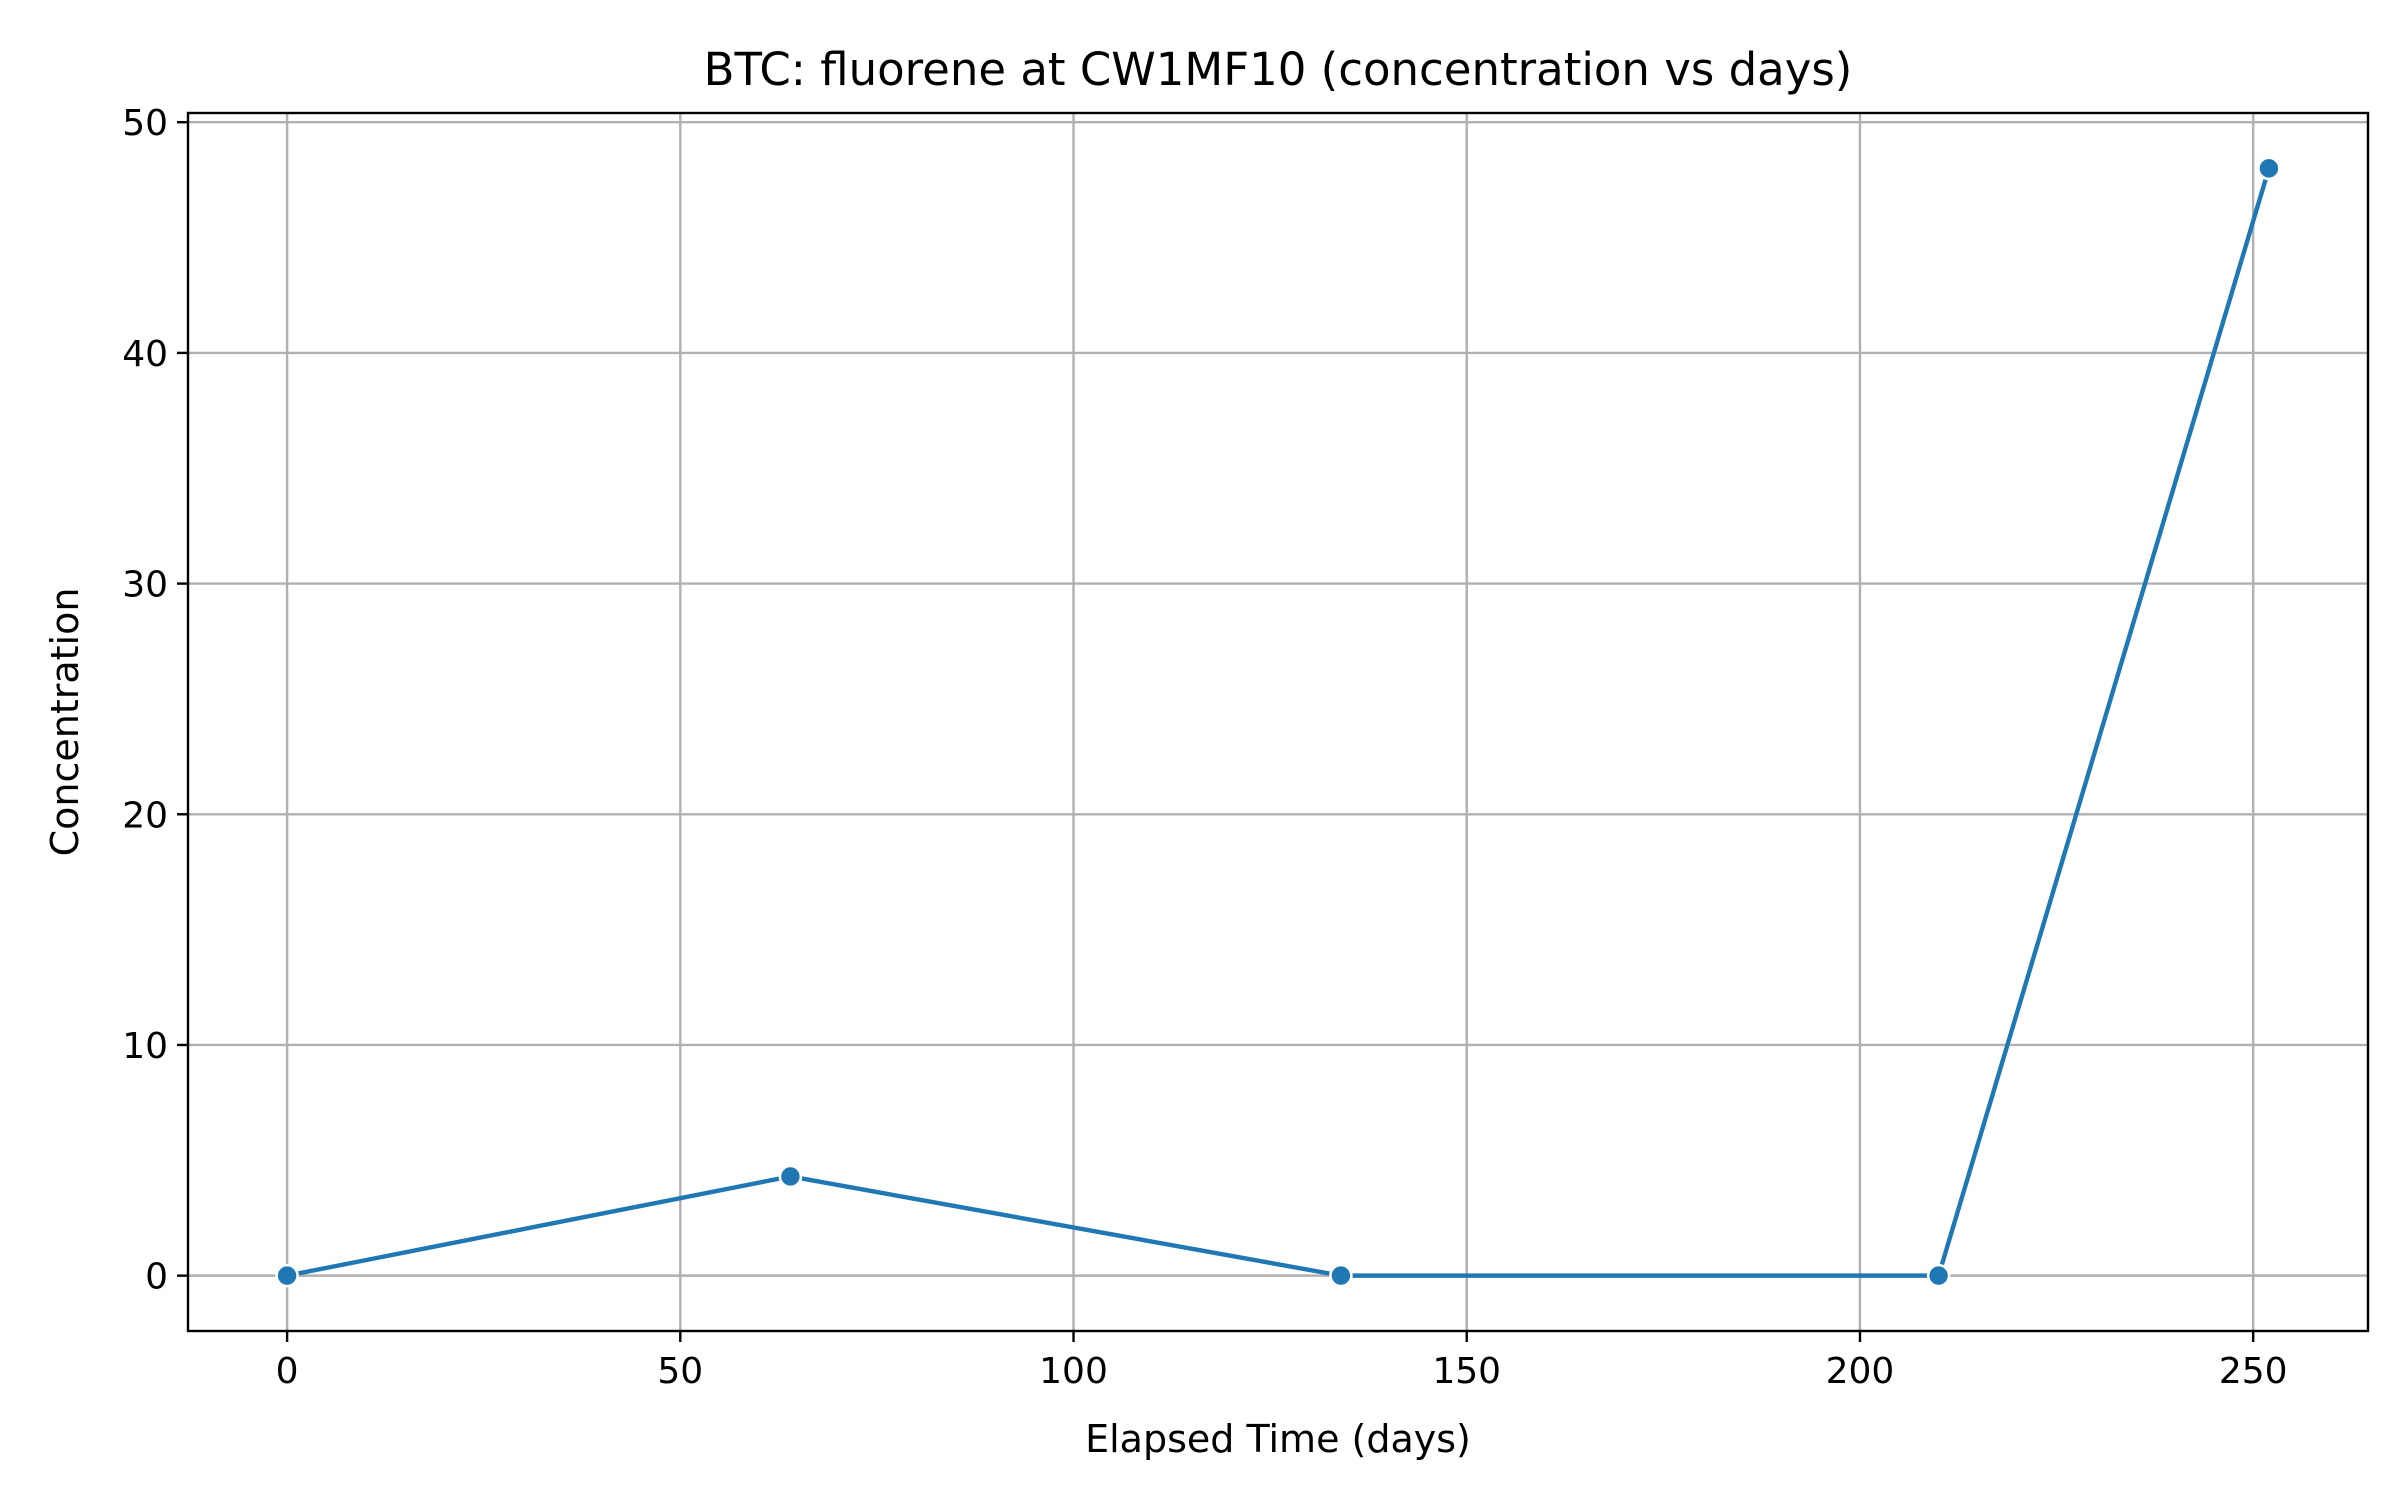 This screenshot has height=1500, width=2400. What do you see at coordinates (2253, 1371) in the screenshot?
I see `x-tick-label: 250` at bounding box center [2253, 1371].